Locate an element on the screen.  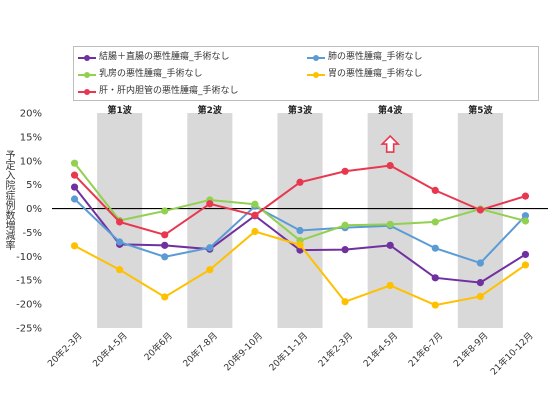
y-tick-label: 10% is located at coordinates (31, 161).